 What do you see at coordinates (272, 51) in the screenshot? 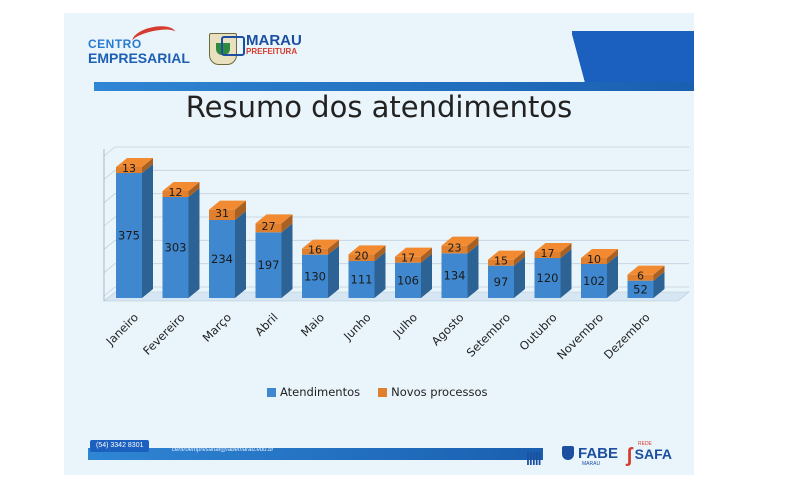
I see `logo-prefeitura-text: PREFEITURA` at bounding box center [272, 51].